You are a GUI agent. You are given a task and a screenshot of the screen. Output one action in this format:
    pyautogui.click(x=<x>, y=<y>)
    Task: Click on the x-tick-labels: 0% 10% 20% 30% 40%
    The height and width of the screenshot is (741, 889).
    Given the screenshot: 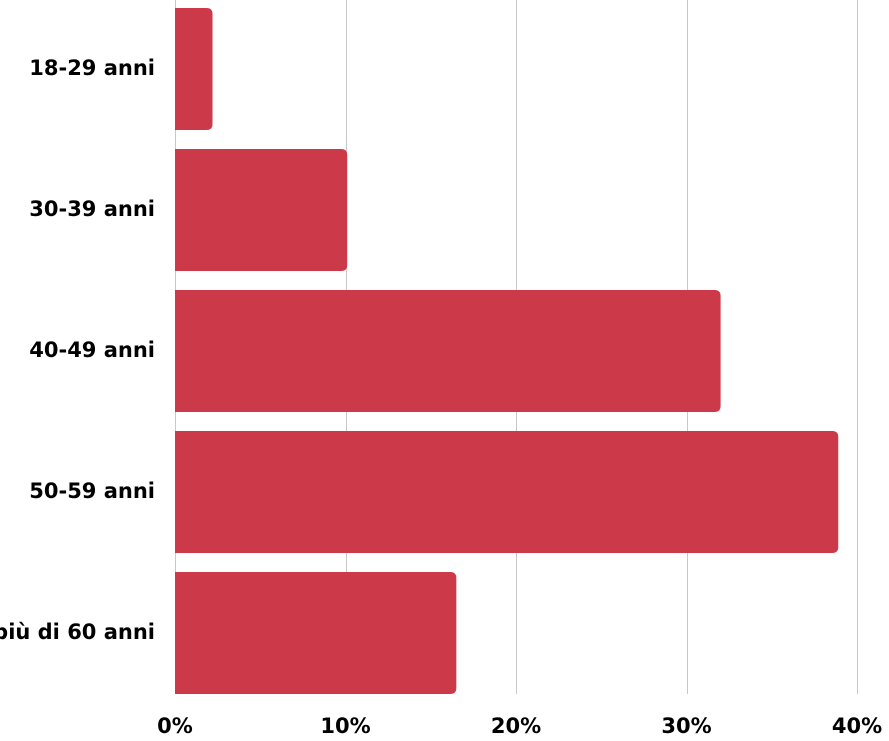 What is the action you would take?
    pyautogui.click(x=519, y=726)
    